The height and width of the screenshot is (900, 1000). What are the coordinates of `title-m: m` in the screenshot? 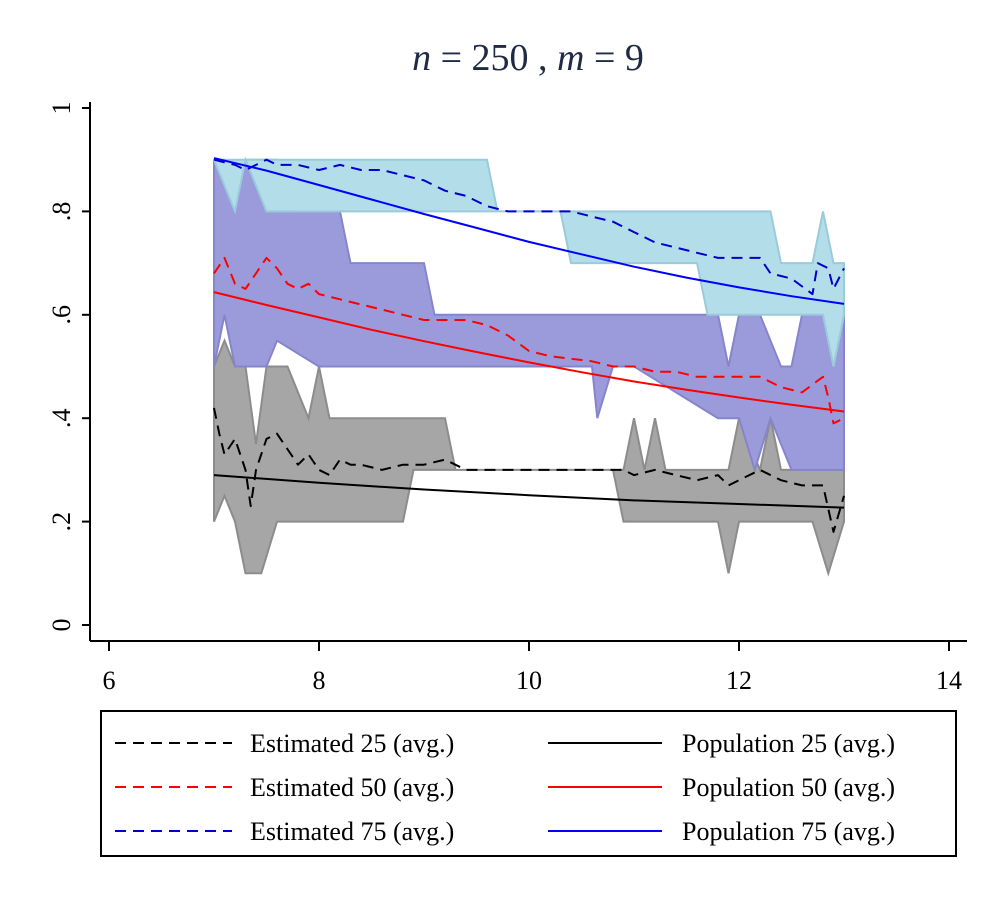 It's located at (570, 58).